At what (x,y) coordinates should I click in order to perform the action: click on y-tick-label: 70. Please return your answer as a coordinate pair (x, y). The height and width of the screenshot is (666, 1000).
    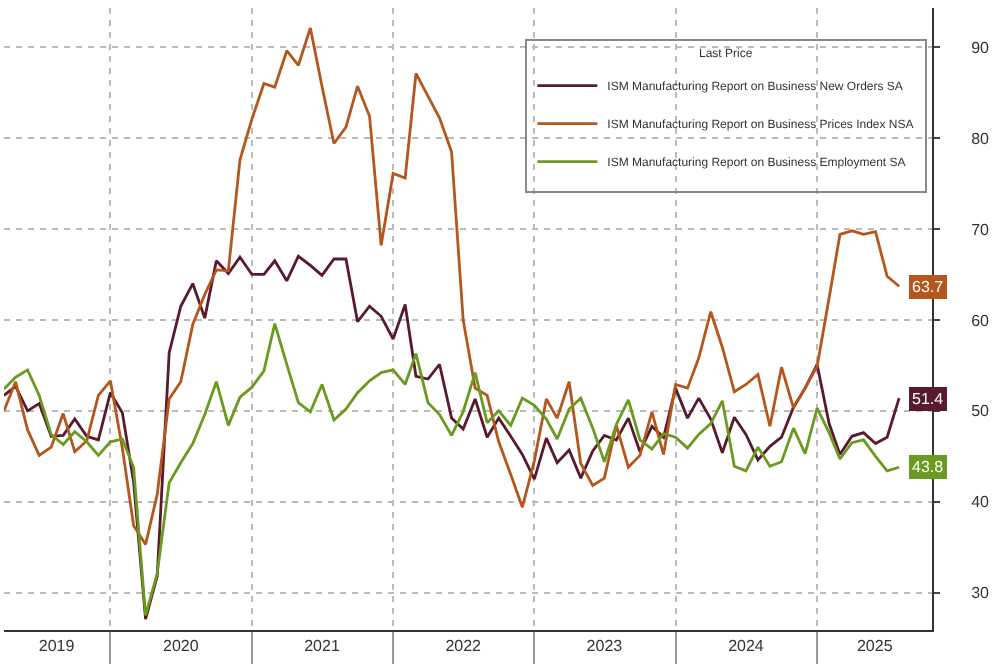
    Looking at the image, I should click on (981, 229).